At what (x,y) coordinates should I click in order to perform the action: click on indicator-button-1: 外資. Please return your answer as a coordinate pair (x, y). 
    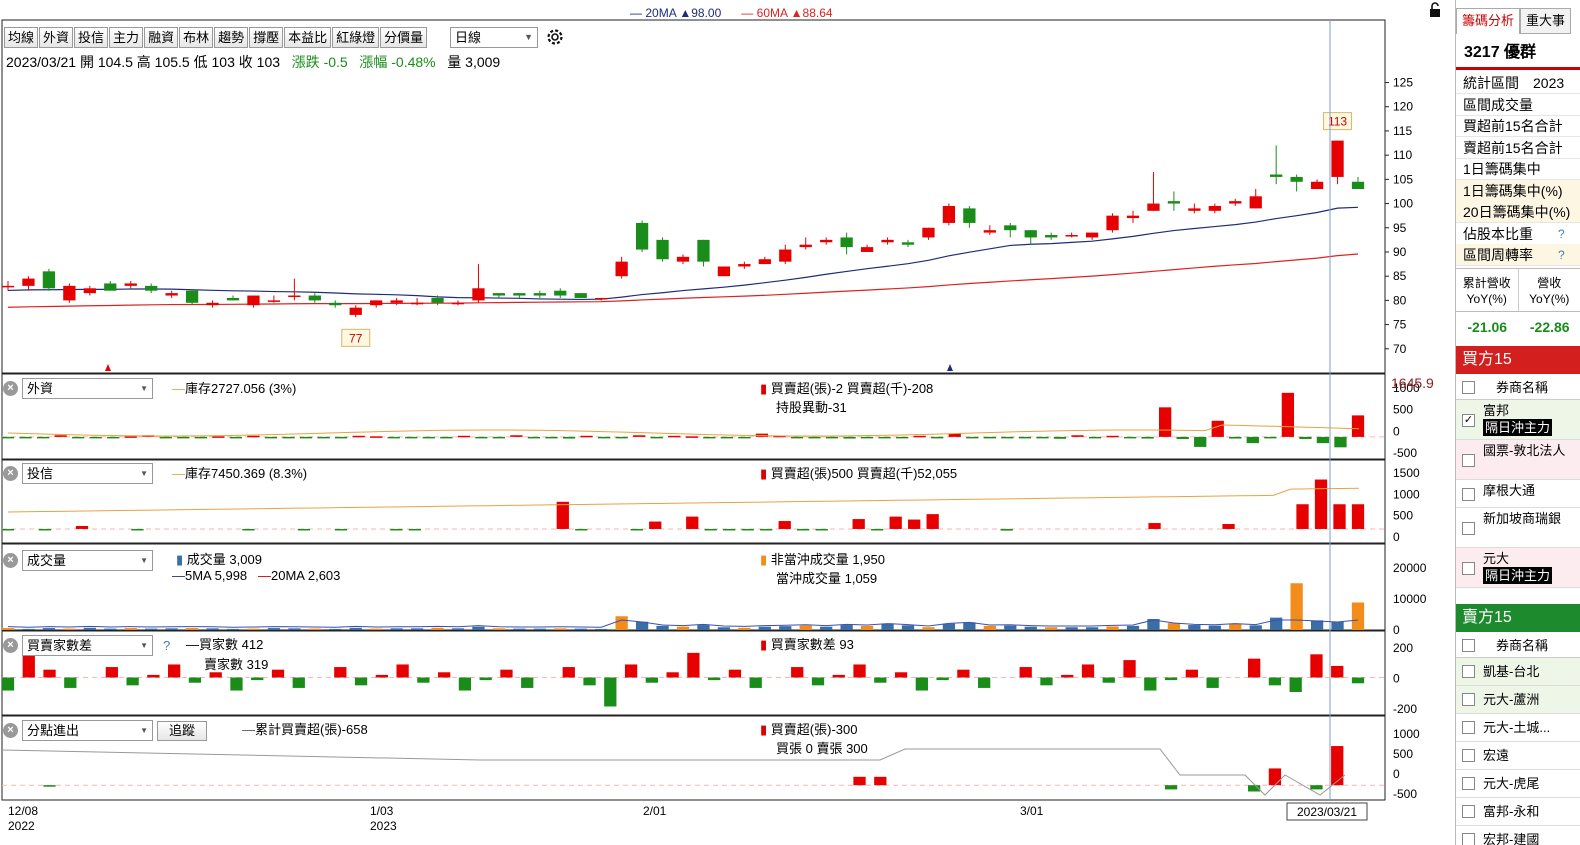
    Looking at the image, I should click on (56, 37).